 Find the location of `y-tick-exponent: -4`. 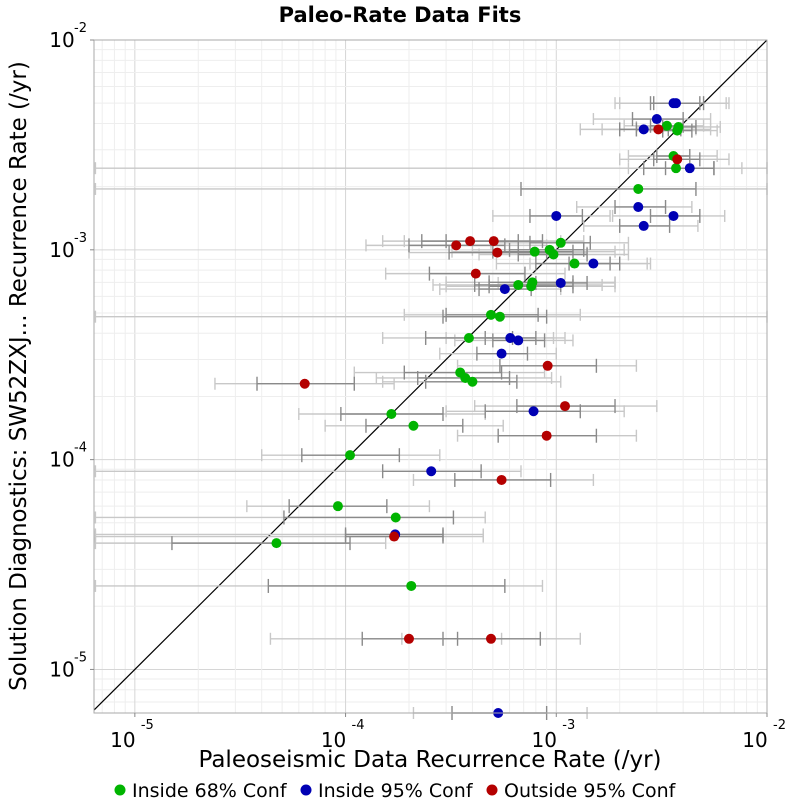

y-tick-exponent: -4 is located at coordinates (80, 448).